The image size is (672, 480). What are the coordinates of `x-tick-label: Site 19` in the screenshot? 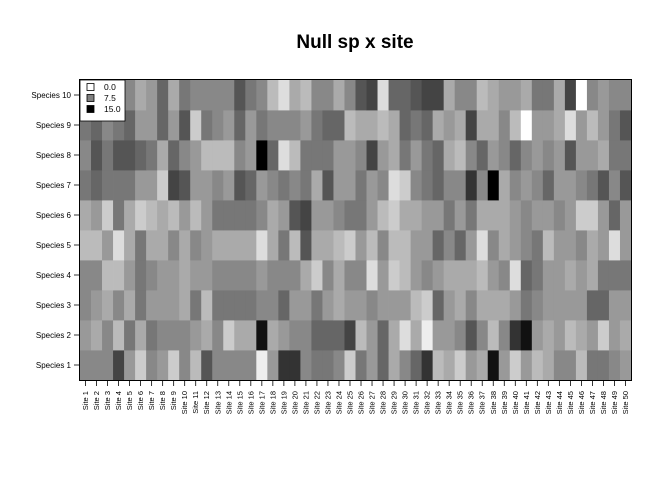 It's located at (283, 402).